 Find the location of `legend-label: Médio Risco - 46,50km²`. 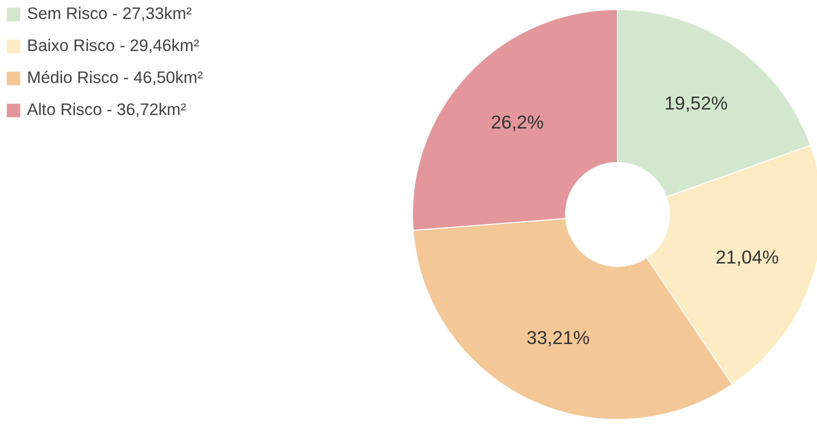

legend-label: Médio Risco - 46,50km² is located at coordinates (115, 78).